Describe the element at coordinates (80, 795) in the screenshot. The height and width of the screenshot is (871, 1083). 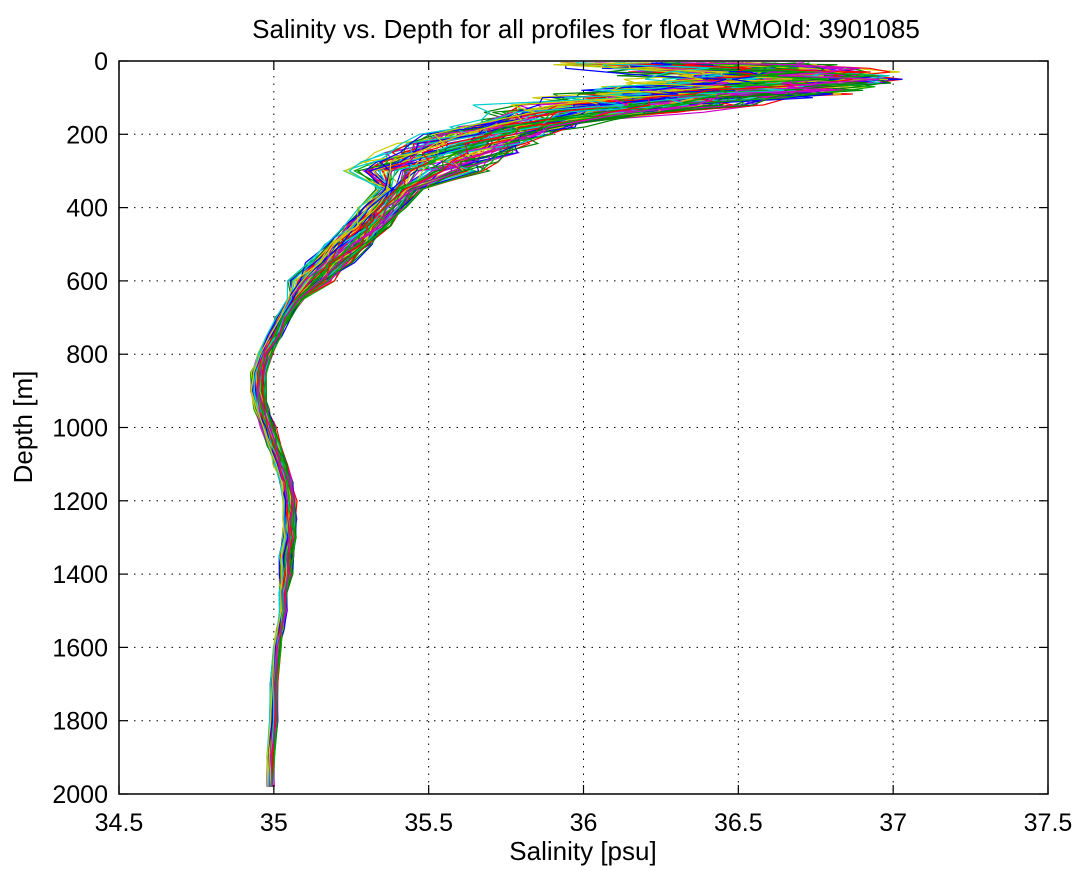
I see `y-tick-label: 2000` at that location.